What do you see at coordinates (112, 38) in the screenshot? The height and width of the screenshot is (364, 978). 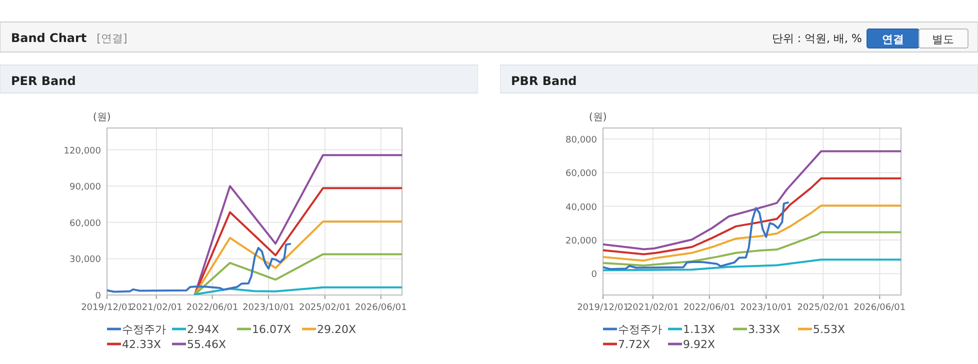 I see `text: [연결]` at bounding box center [112, 38].